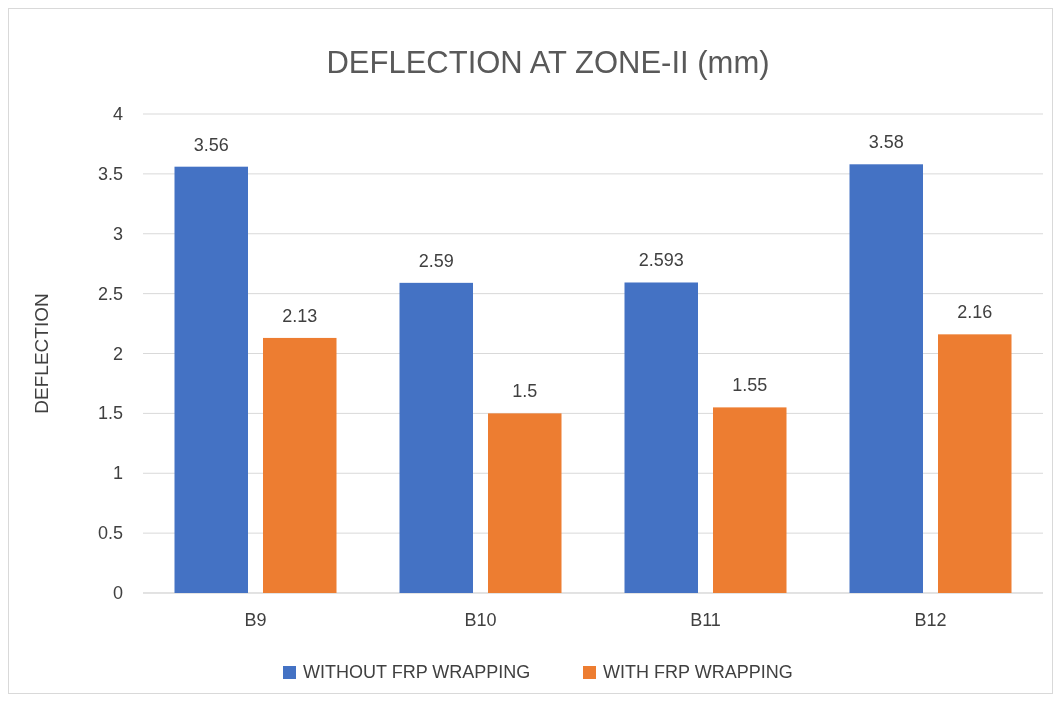 The height and width of the screenshot is (702, 1061). What do you see at coordinates (117, 353) in the screenshot?
I see `y-tick-label: 2` at bounding box center [117, 353].